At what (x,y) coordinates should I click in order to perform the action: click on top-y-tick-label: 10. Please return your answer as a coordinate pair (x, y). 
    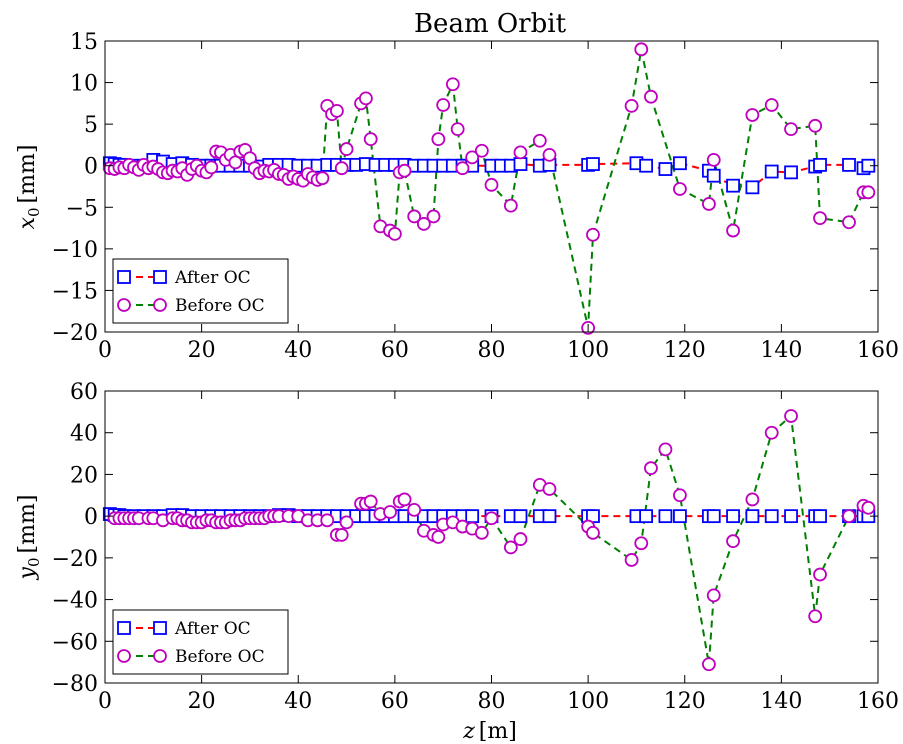
    Looking at the image, I should click on (84, 84).